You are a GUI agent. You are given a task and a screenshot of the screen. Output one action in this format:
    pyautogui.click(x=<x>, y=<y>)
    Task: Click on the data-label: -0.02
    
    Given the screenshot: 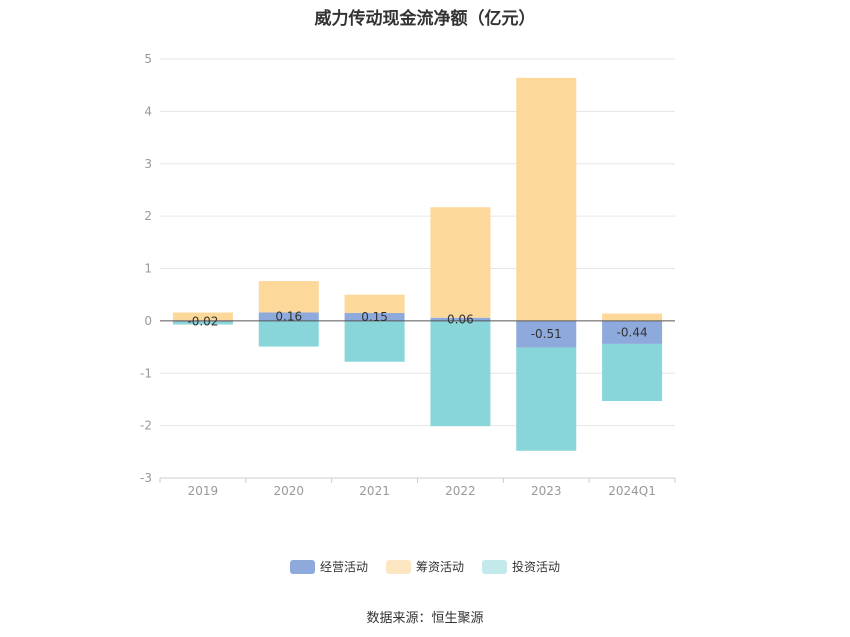 What is the action you would take?
    pyautogui.click(x=202, y=321)
    